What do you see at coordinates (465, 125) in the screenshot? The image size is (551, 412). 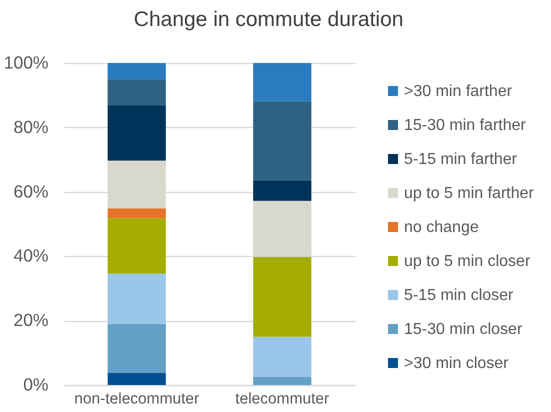 I see `legend-label: 15-30 min farther` at bounding box center [465, 125].